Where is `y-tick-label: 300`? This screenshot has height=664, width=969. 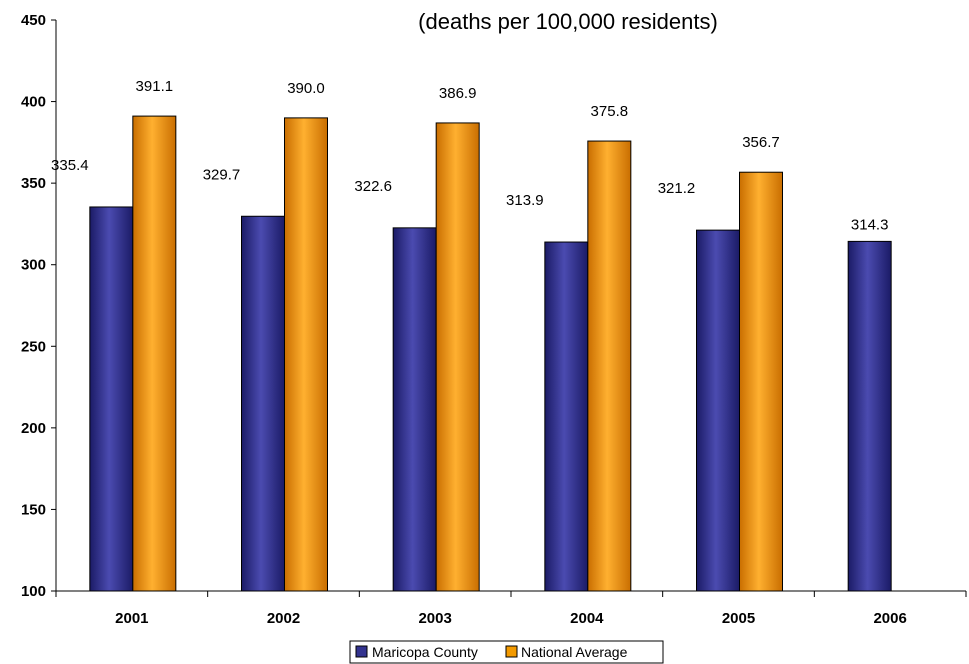
y-tick-label: 300 is located at coordinates (33, 265).